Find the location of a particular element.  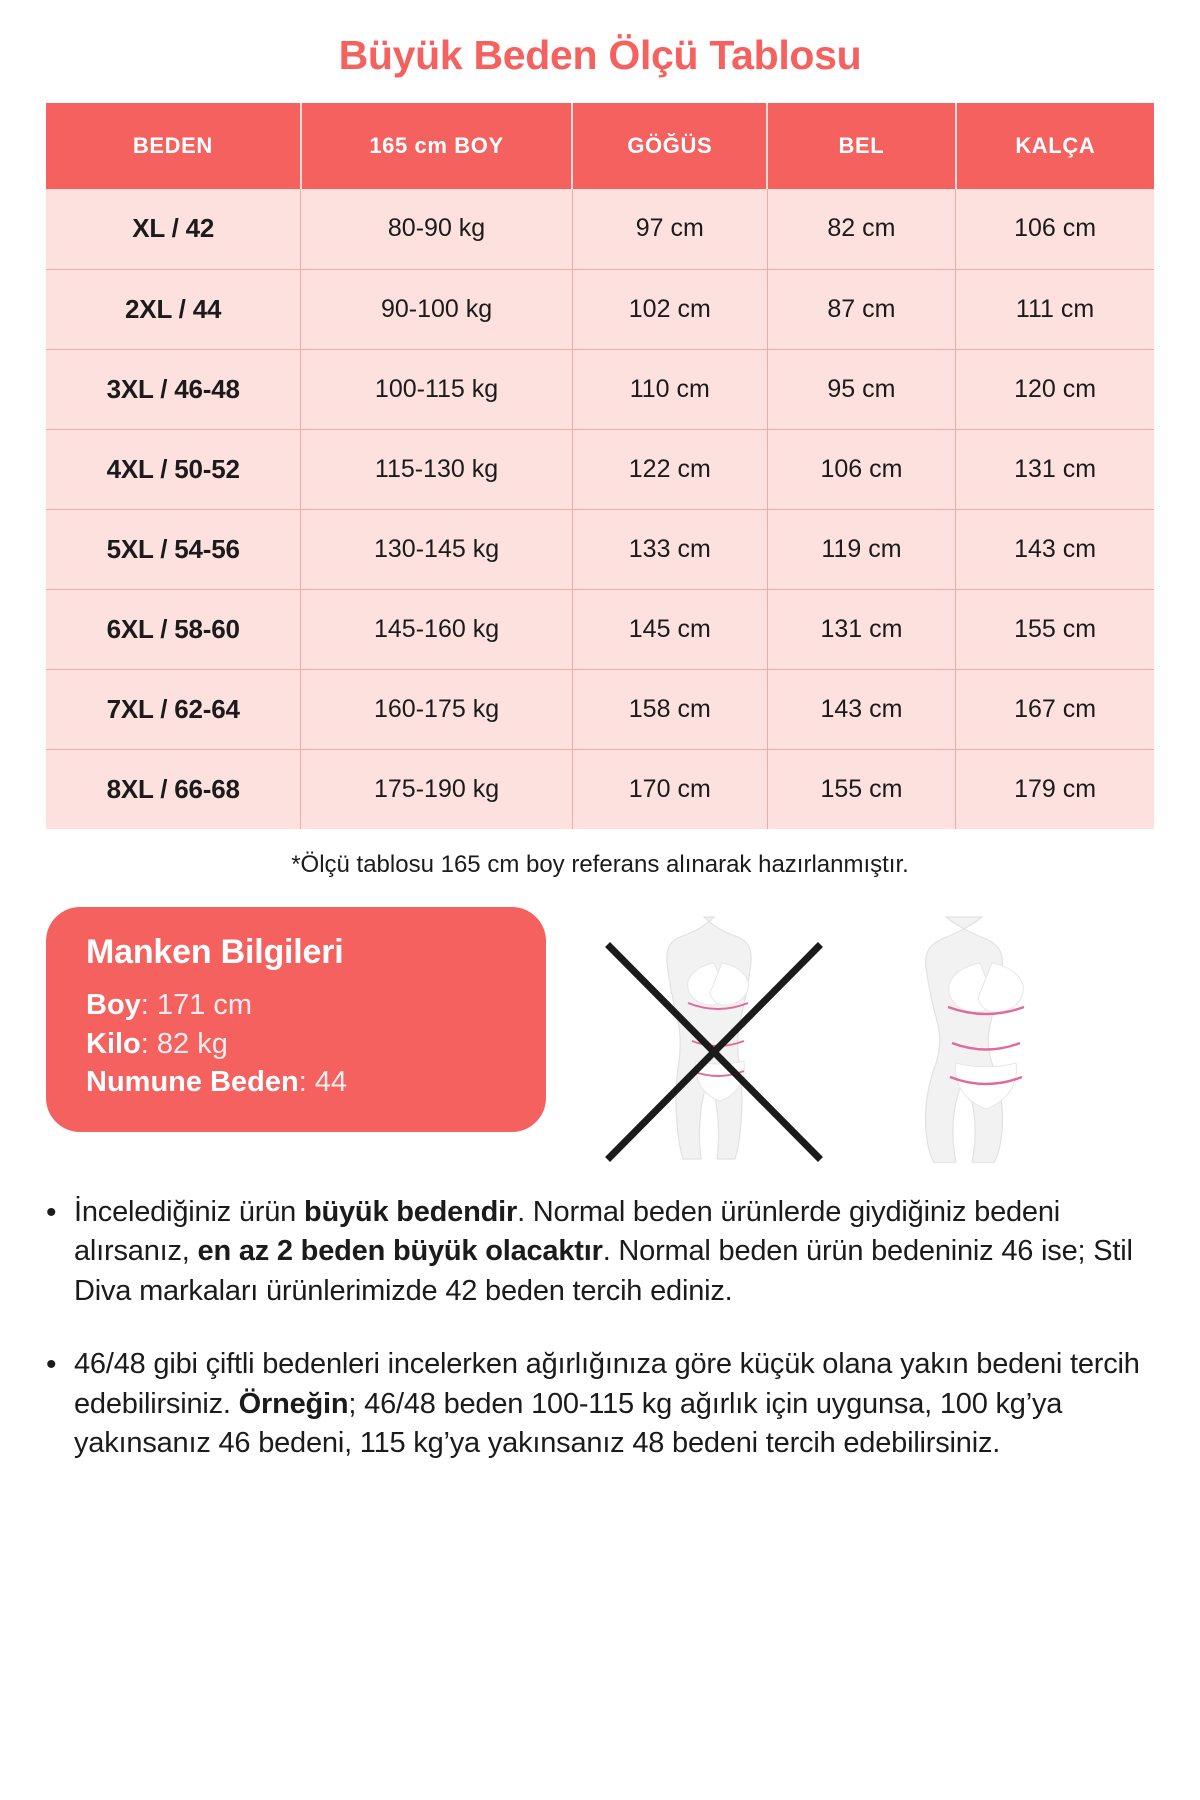

table-header-1: 165 cm BOY is located at coordinates (437, 146).